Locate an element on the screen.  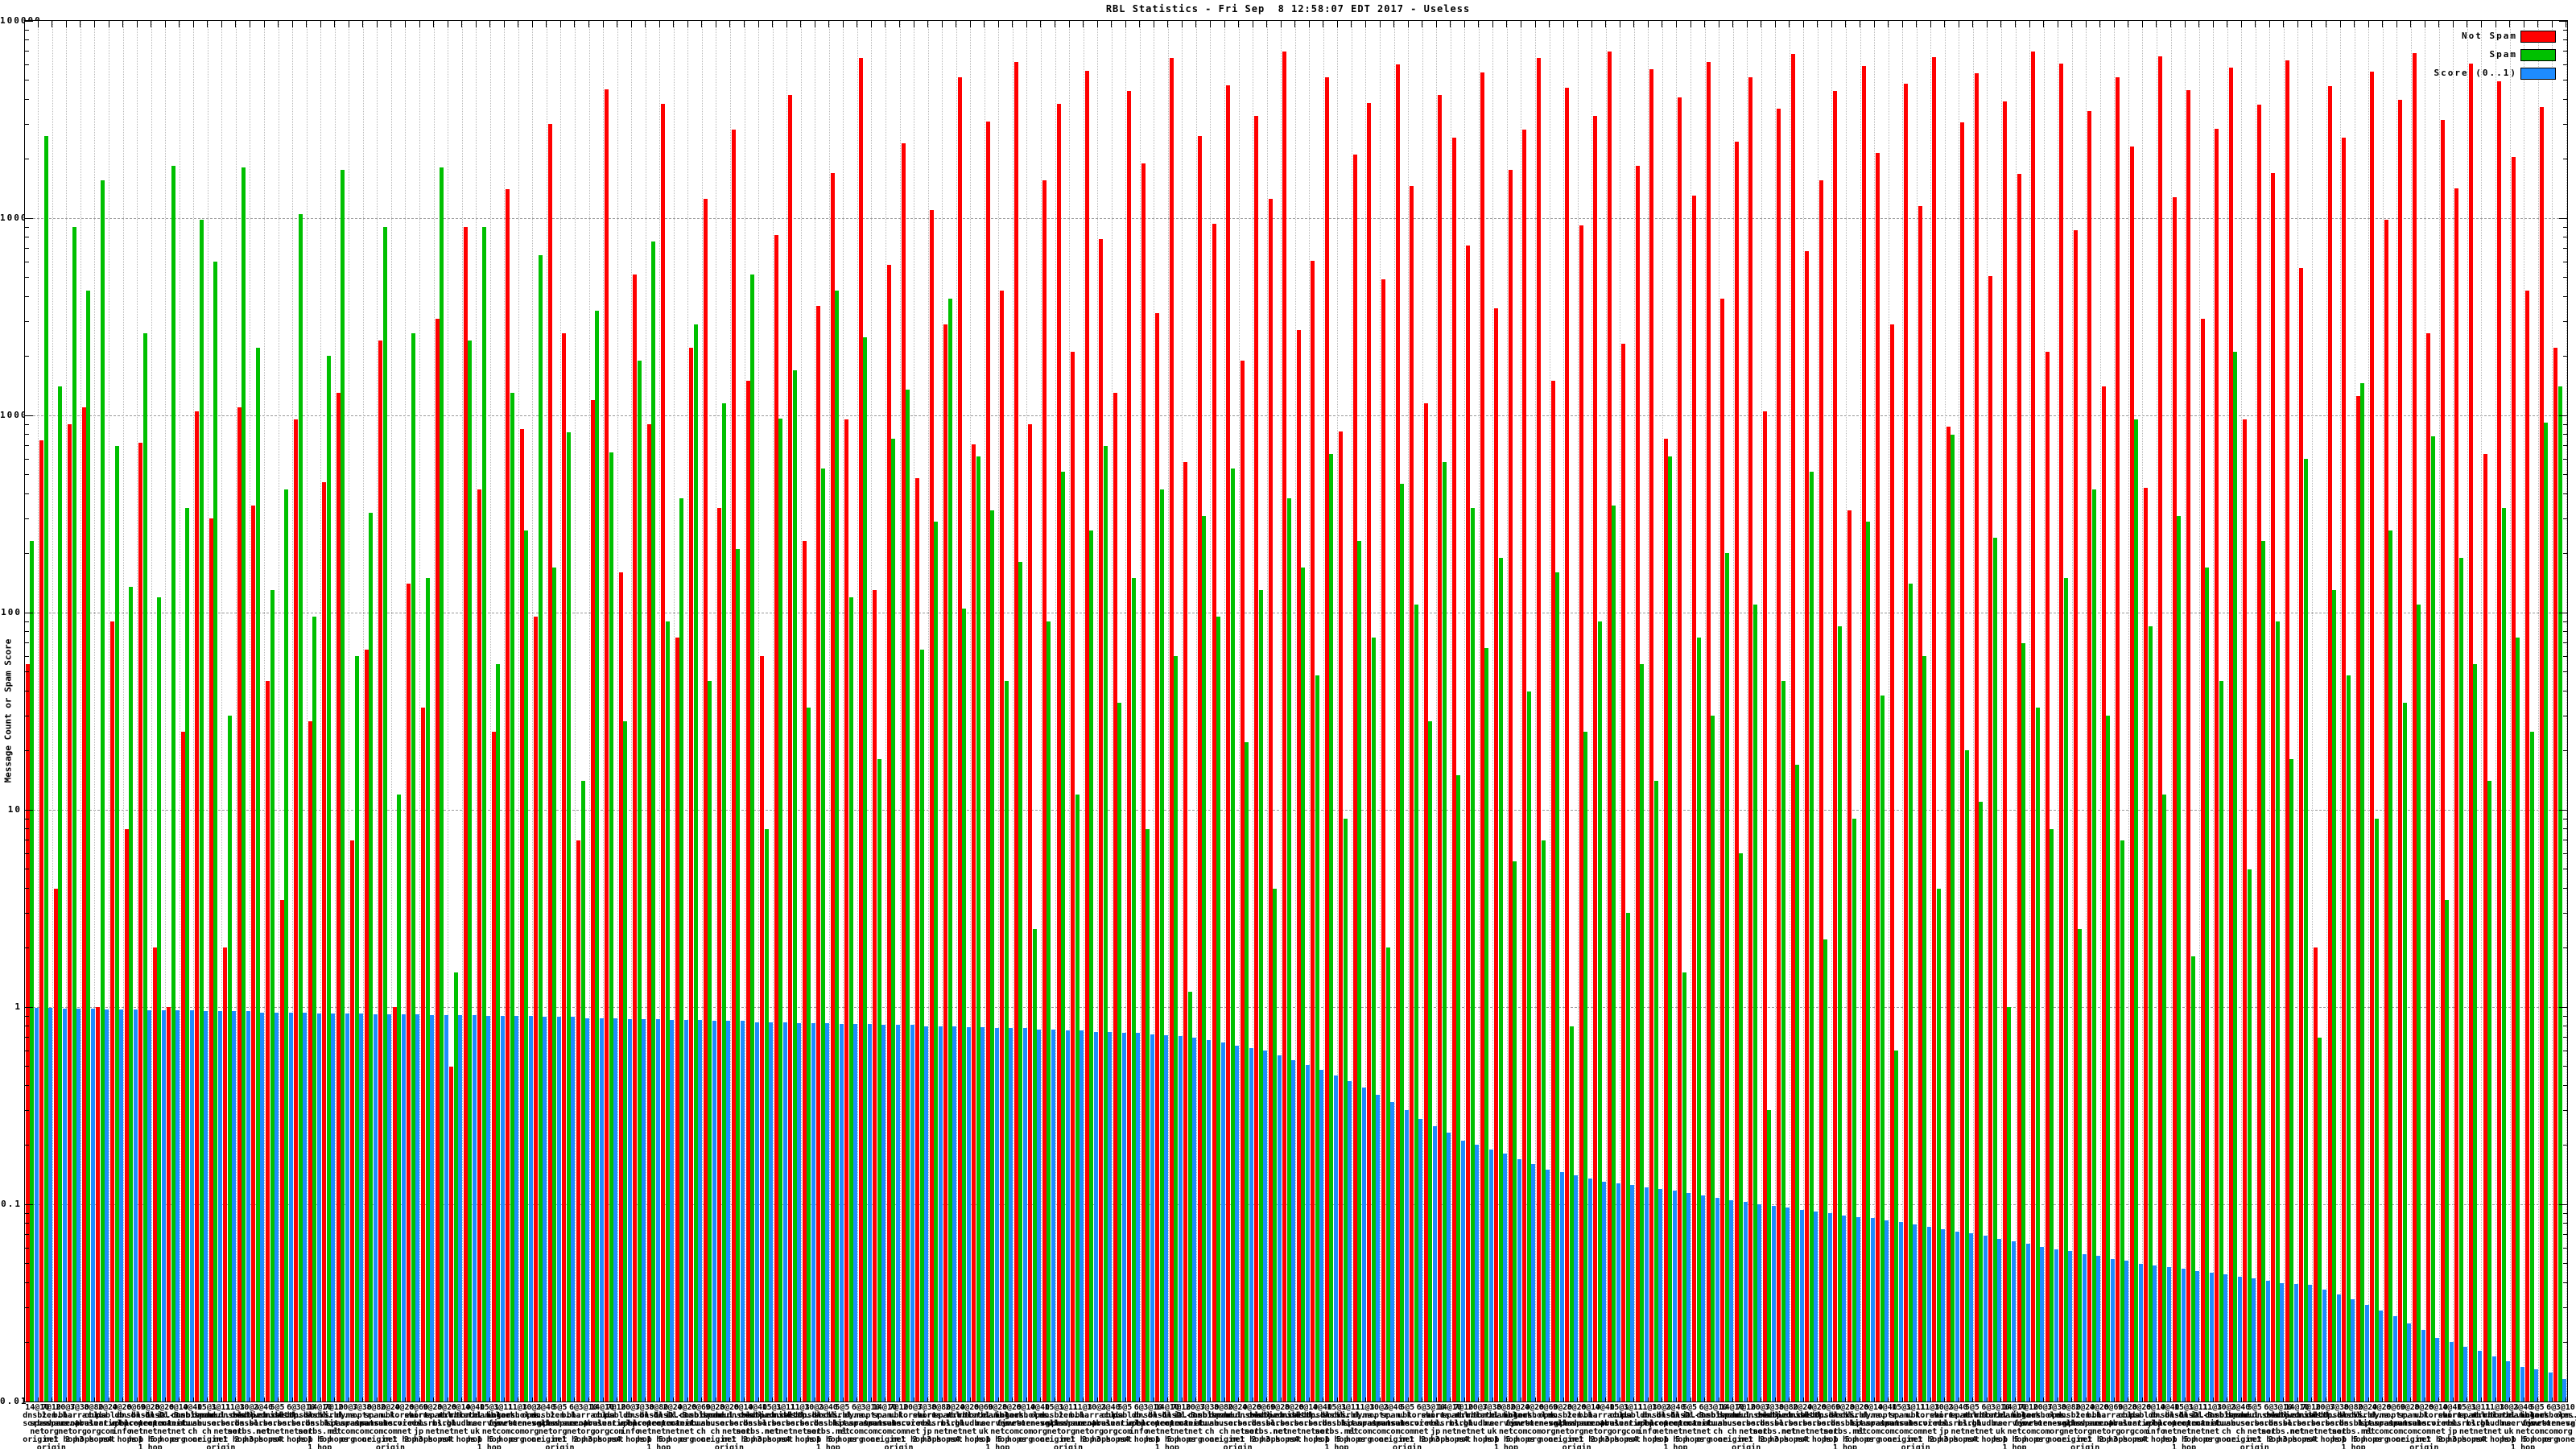
h-gridline is located at coordinates (1296, 218).